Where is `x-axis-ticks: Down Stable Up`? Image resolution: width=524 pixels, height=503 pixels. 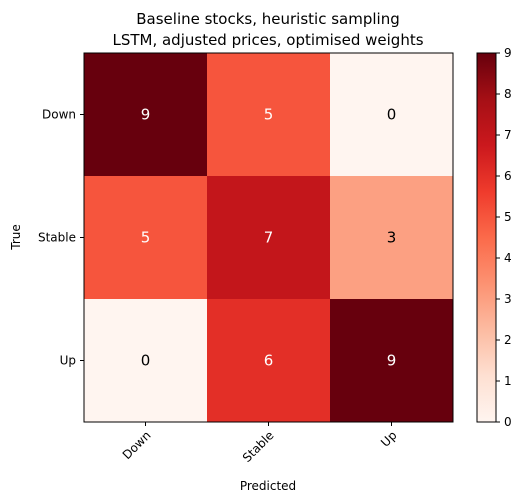 x-axis-ticks: Down Stable Up is located at coordinates (260, 443).